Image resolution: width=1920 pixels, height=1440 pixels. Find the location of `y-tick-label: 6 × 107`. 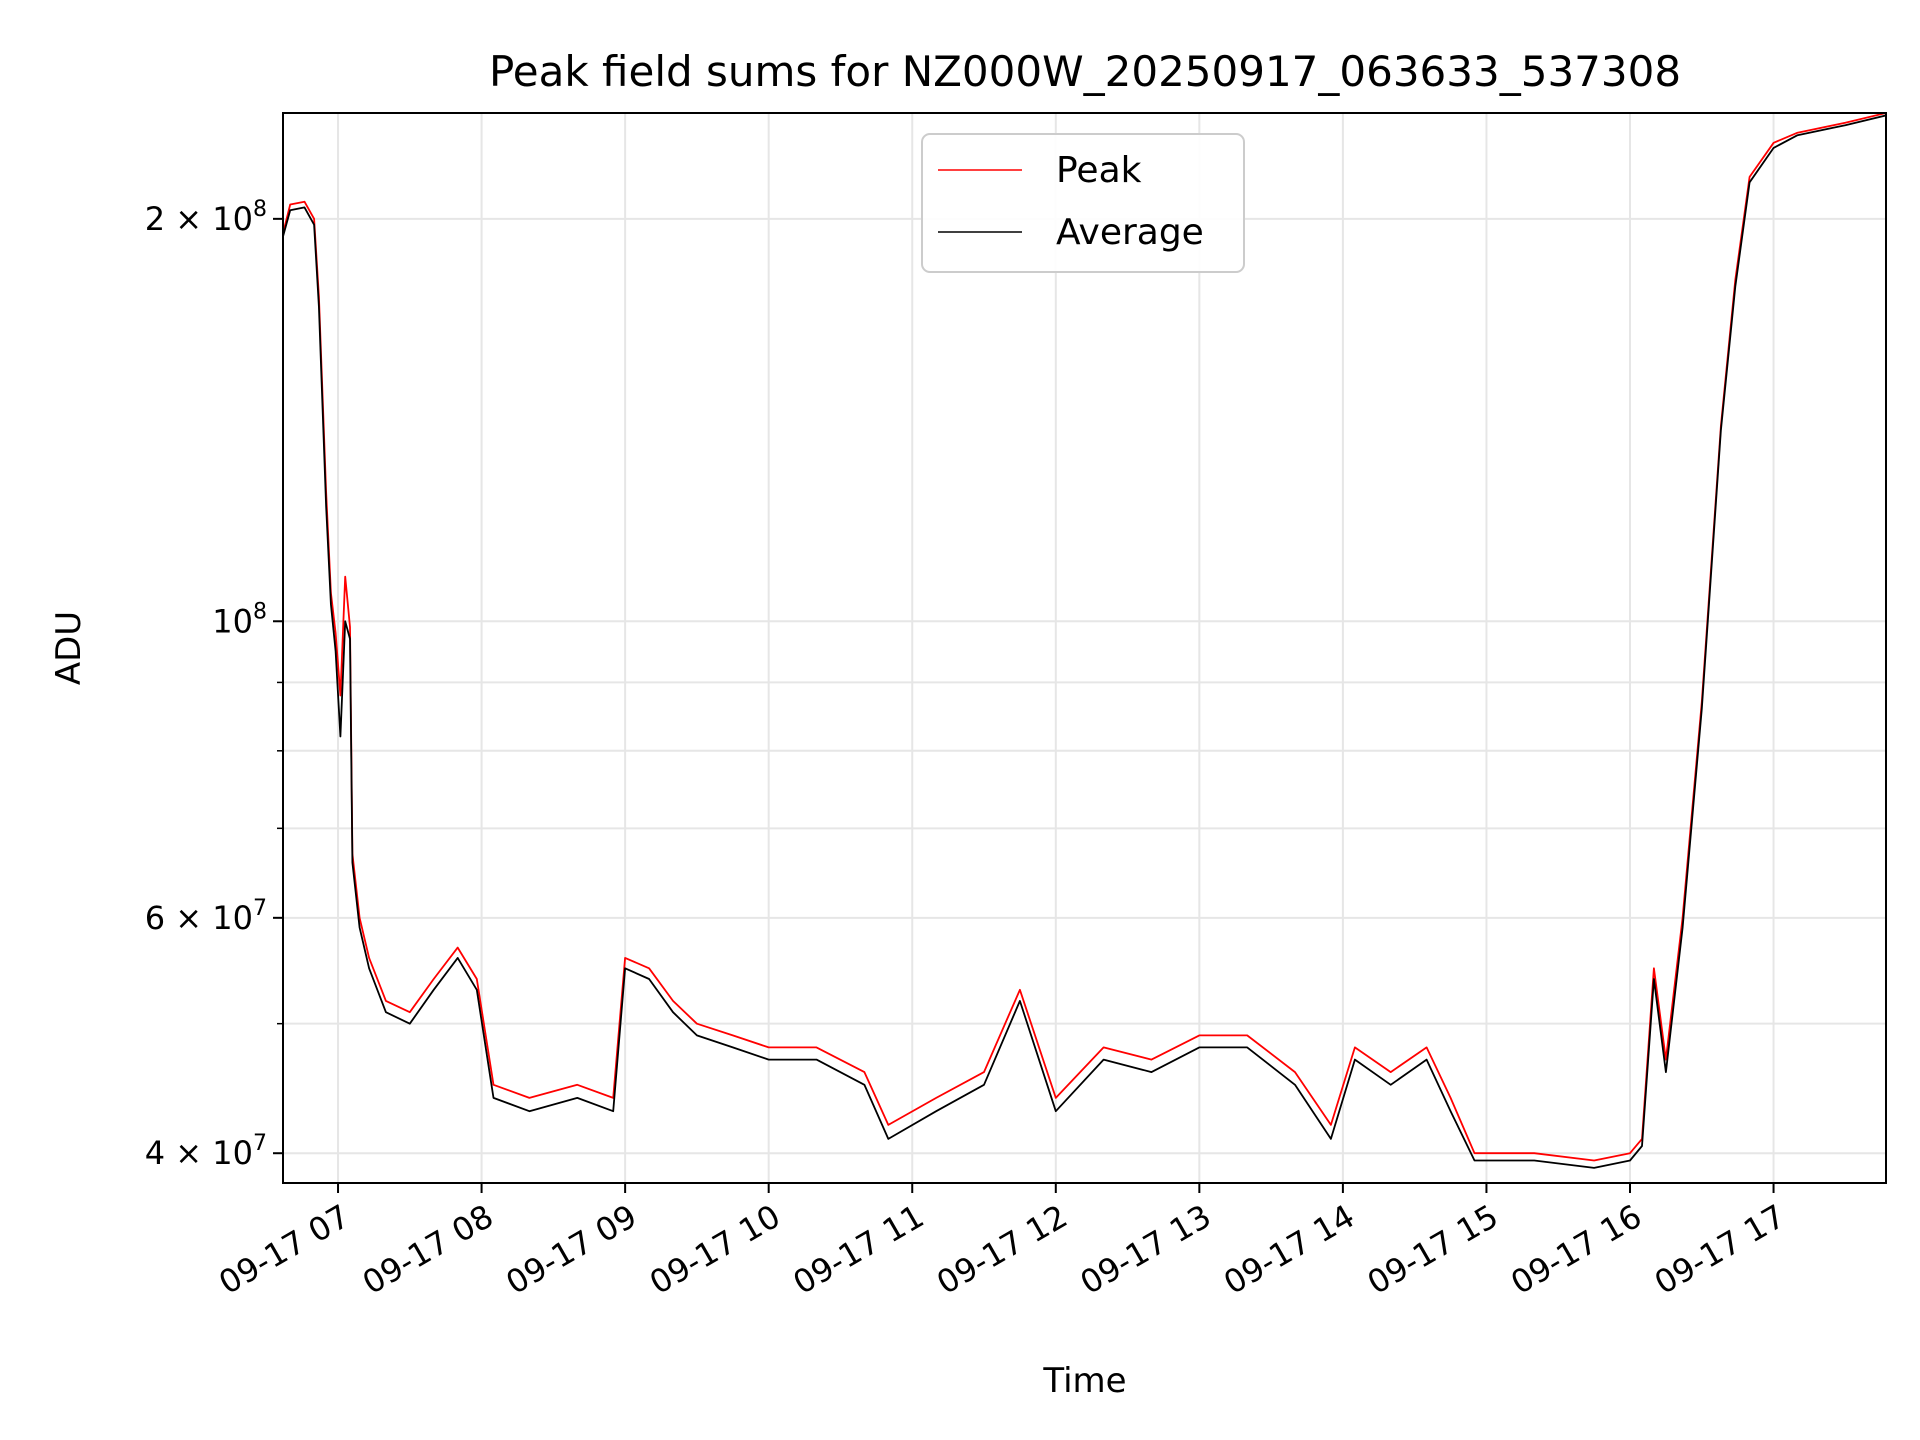

y-tick-label: 6 × 107 is located at coordinates (206, 916).